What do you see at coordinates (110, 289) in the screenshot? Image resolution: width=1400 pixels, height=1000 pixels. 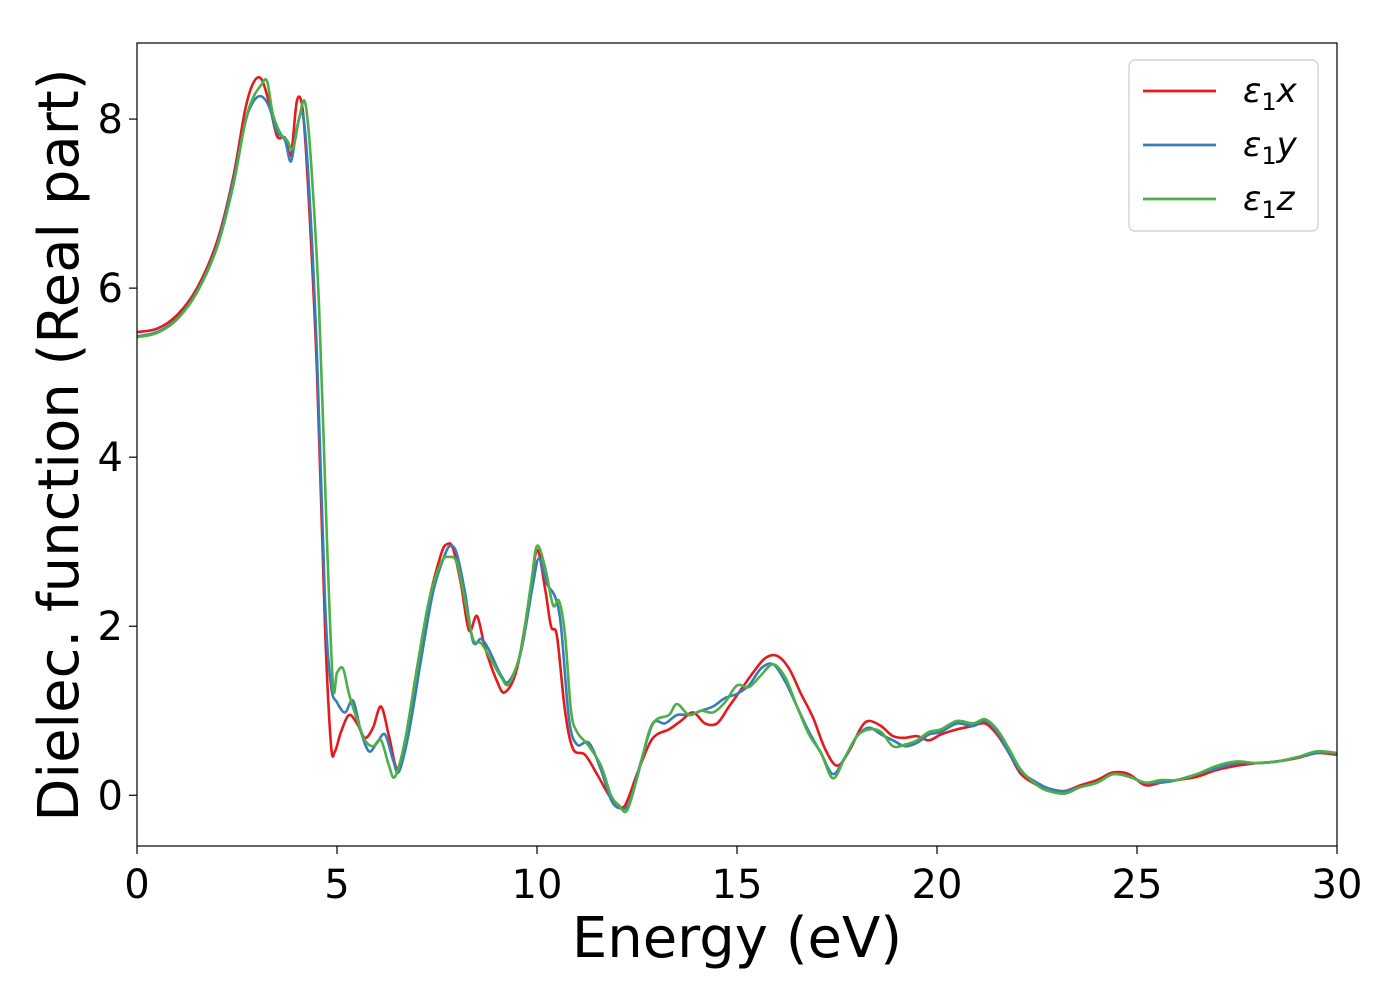 I see `y-tick-label: 6` at bounding box center [110, 289].